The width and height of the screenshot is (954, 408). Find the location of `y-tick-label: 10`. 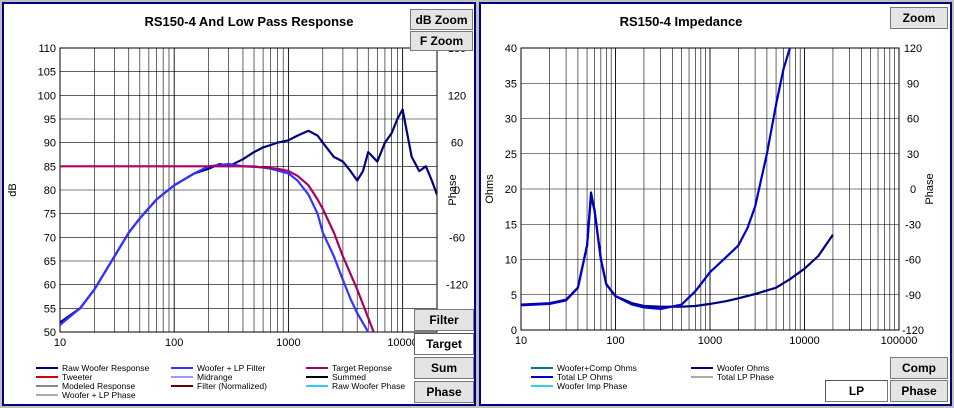

y-tick-label: 10 is located at coordinates (511, 261).